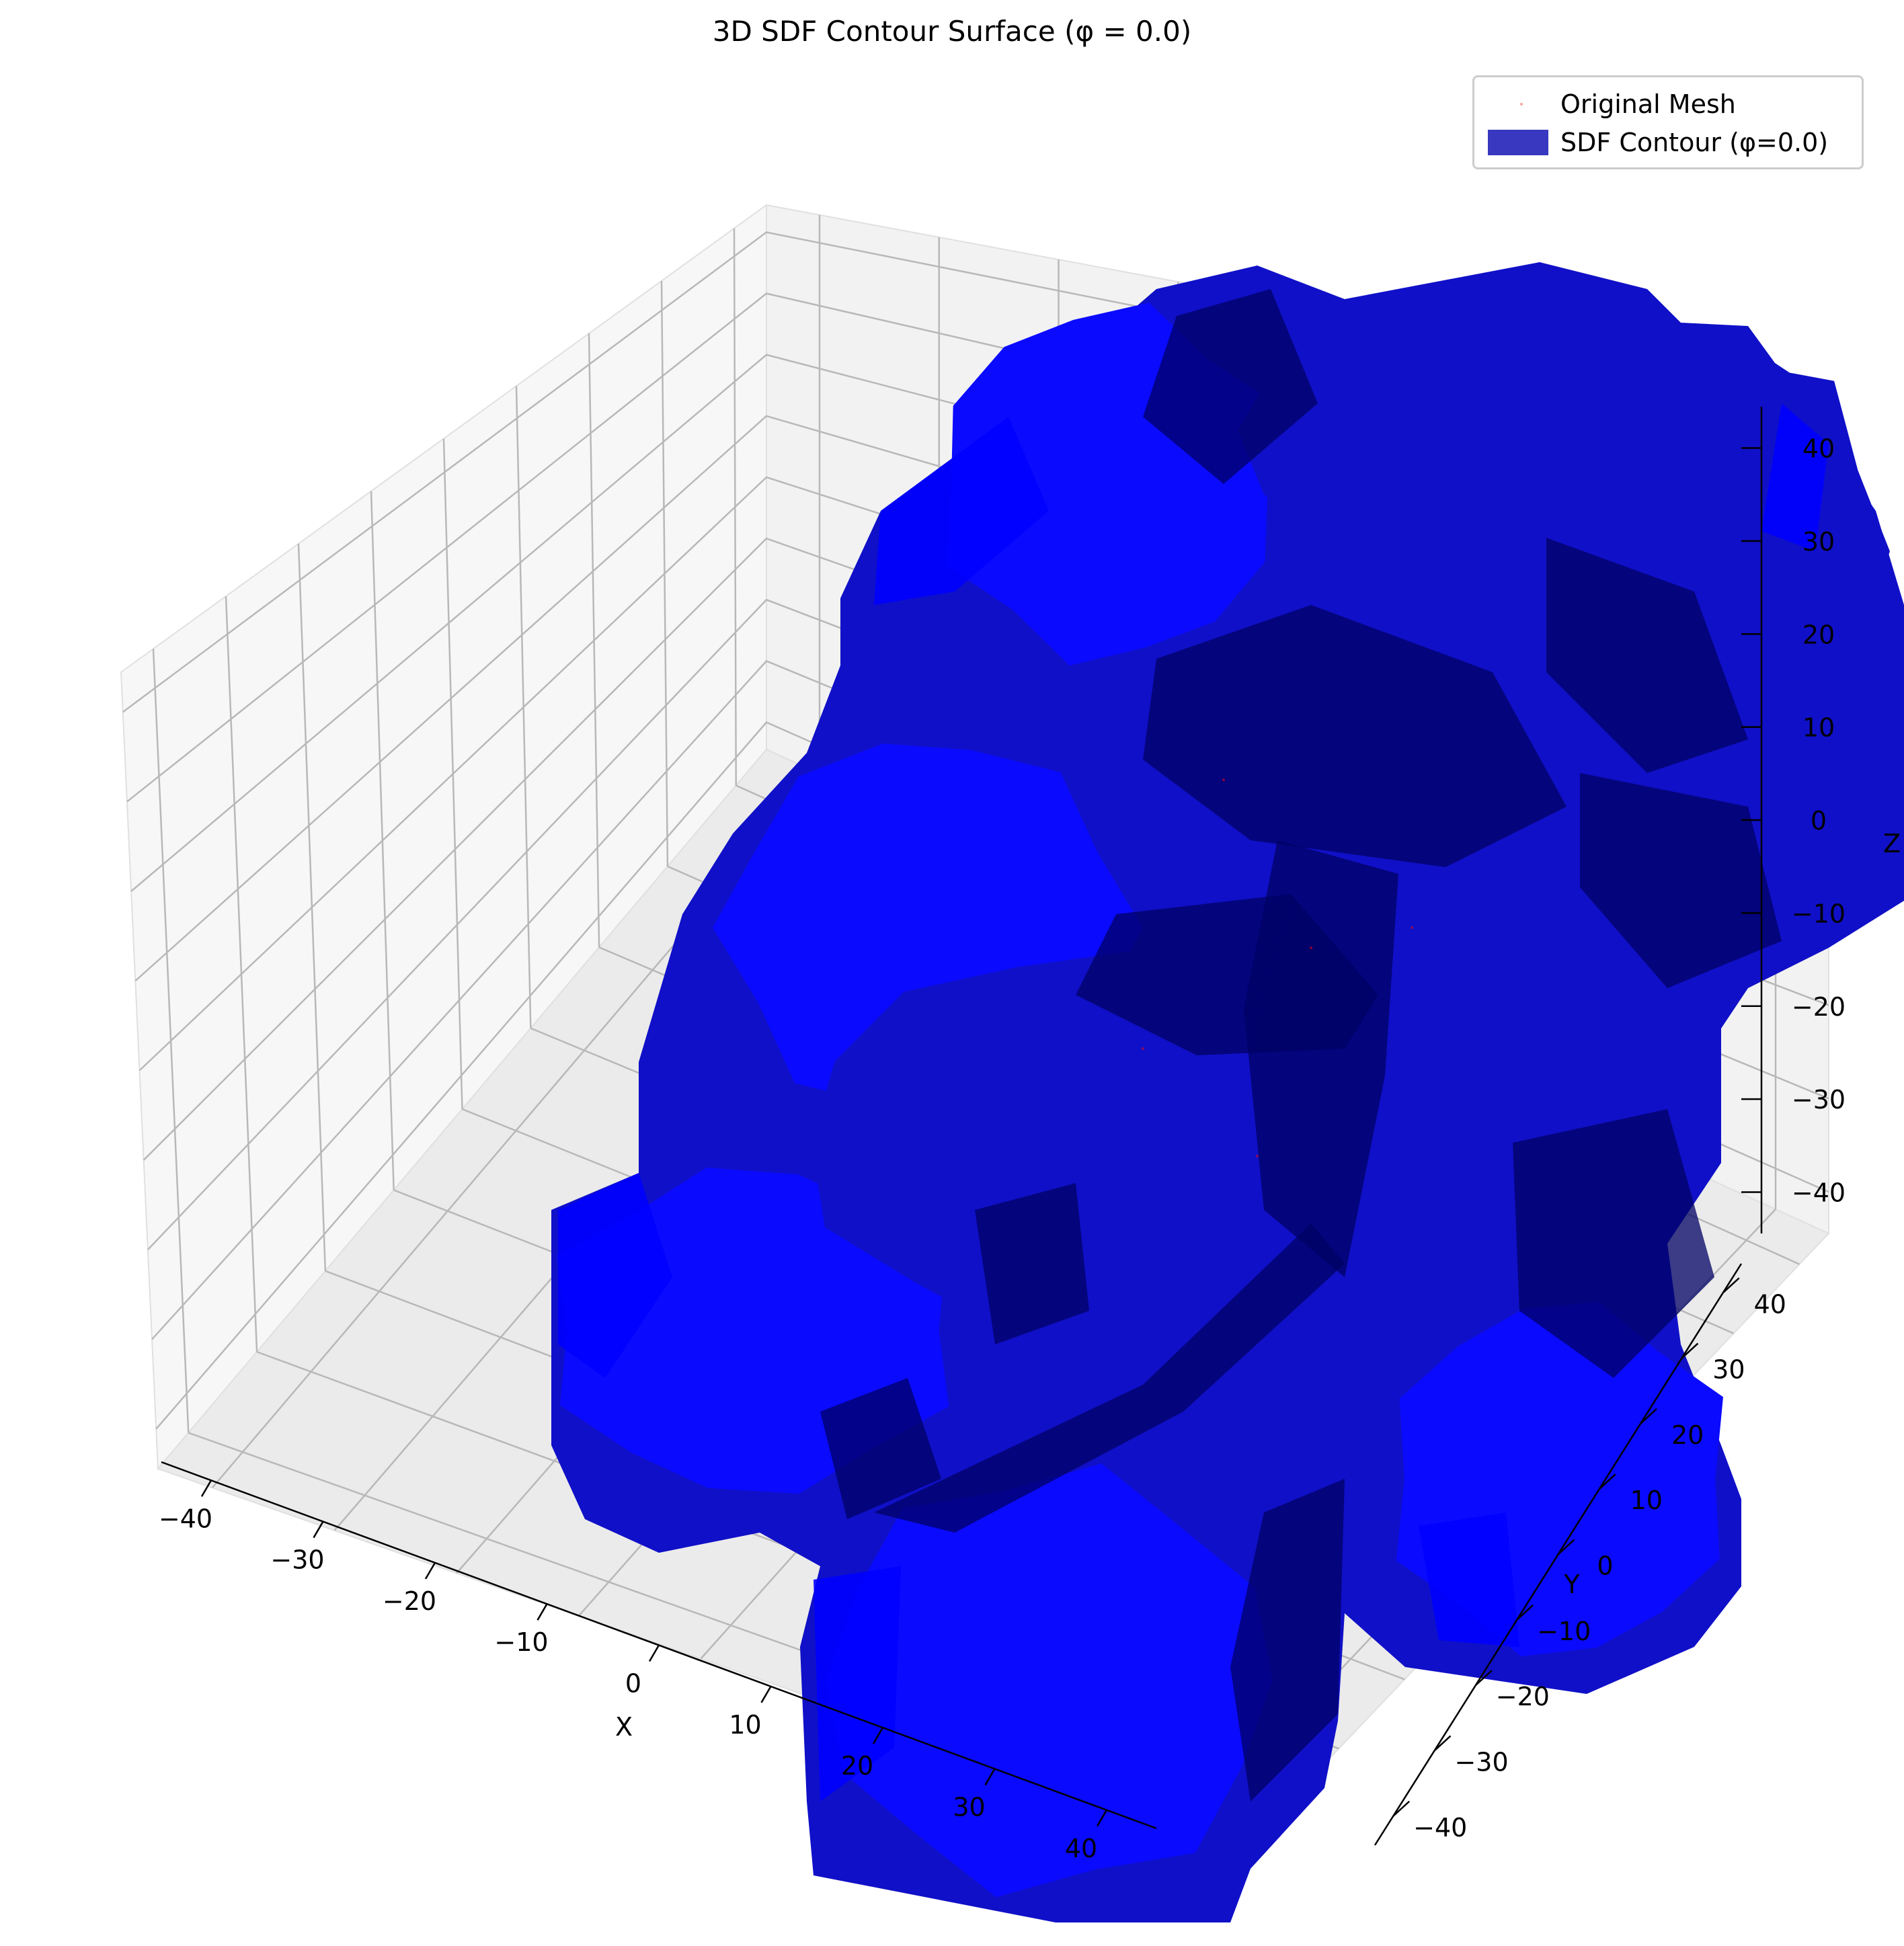  I want to click on z-axis-tick-label: 0, so click(1819, 821).